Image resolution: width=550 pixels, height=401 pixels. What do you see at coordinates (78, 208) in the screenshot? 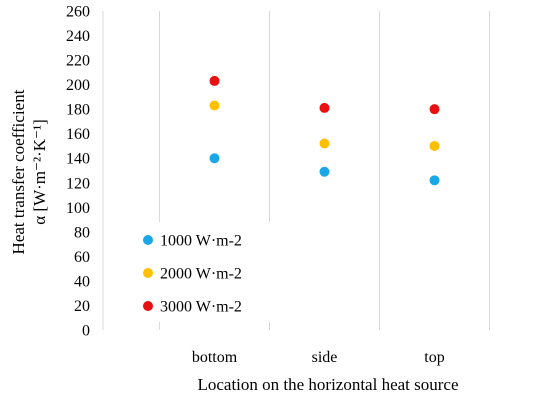
I see `y-tick-label: 100` at bounding box center [78, 208].